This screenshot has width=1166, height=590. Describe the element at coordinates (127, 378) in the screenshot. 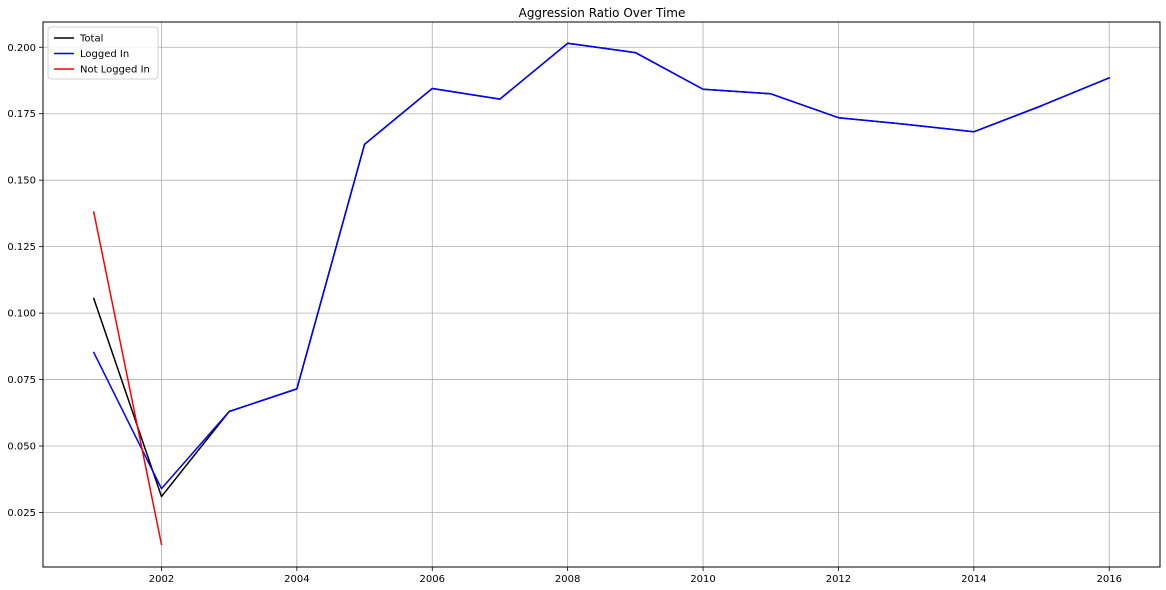

I see `series-line-not-logged-in` at that location.